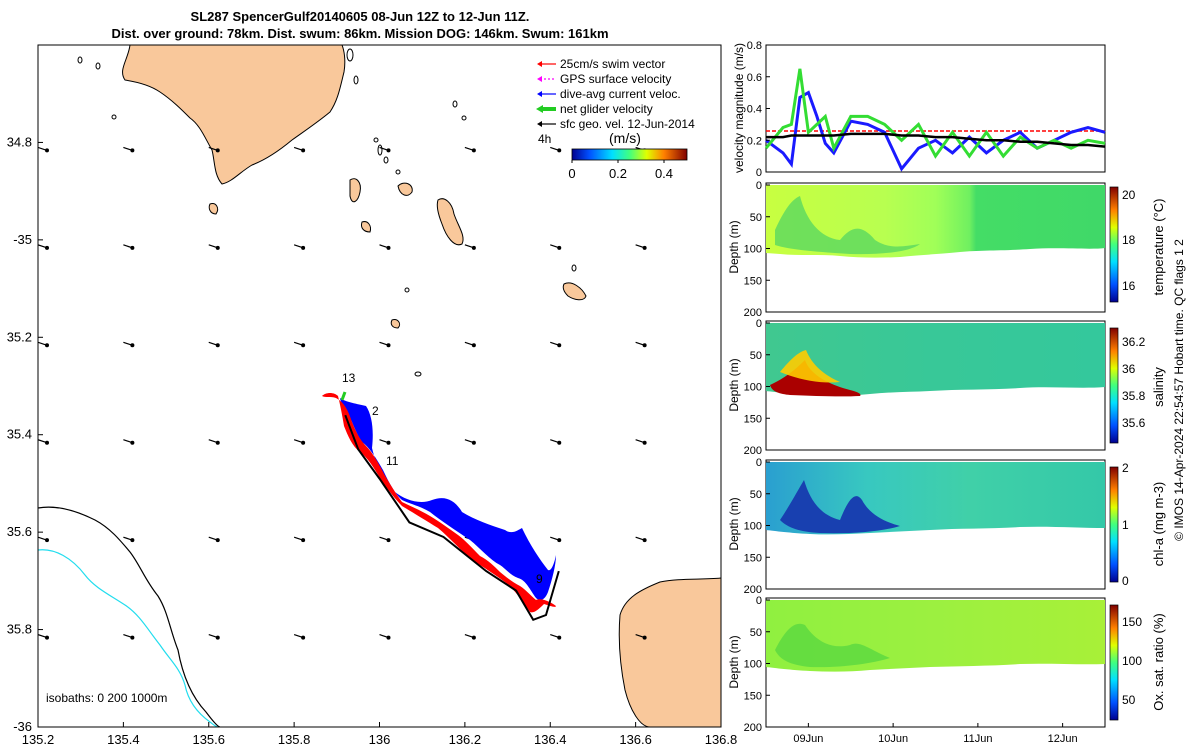 Image resolution: width=1200 pixels, height=750 pixels. I want to click on time-x-tick-label: 10Jun, so click(893, 739).